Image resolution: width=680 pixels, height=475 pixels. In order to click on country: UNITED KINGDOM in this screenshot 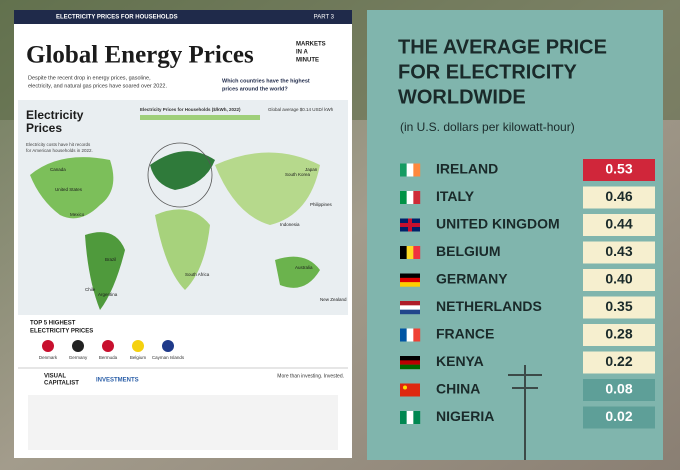, I will do `click(498, 224)`.